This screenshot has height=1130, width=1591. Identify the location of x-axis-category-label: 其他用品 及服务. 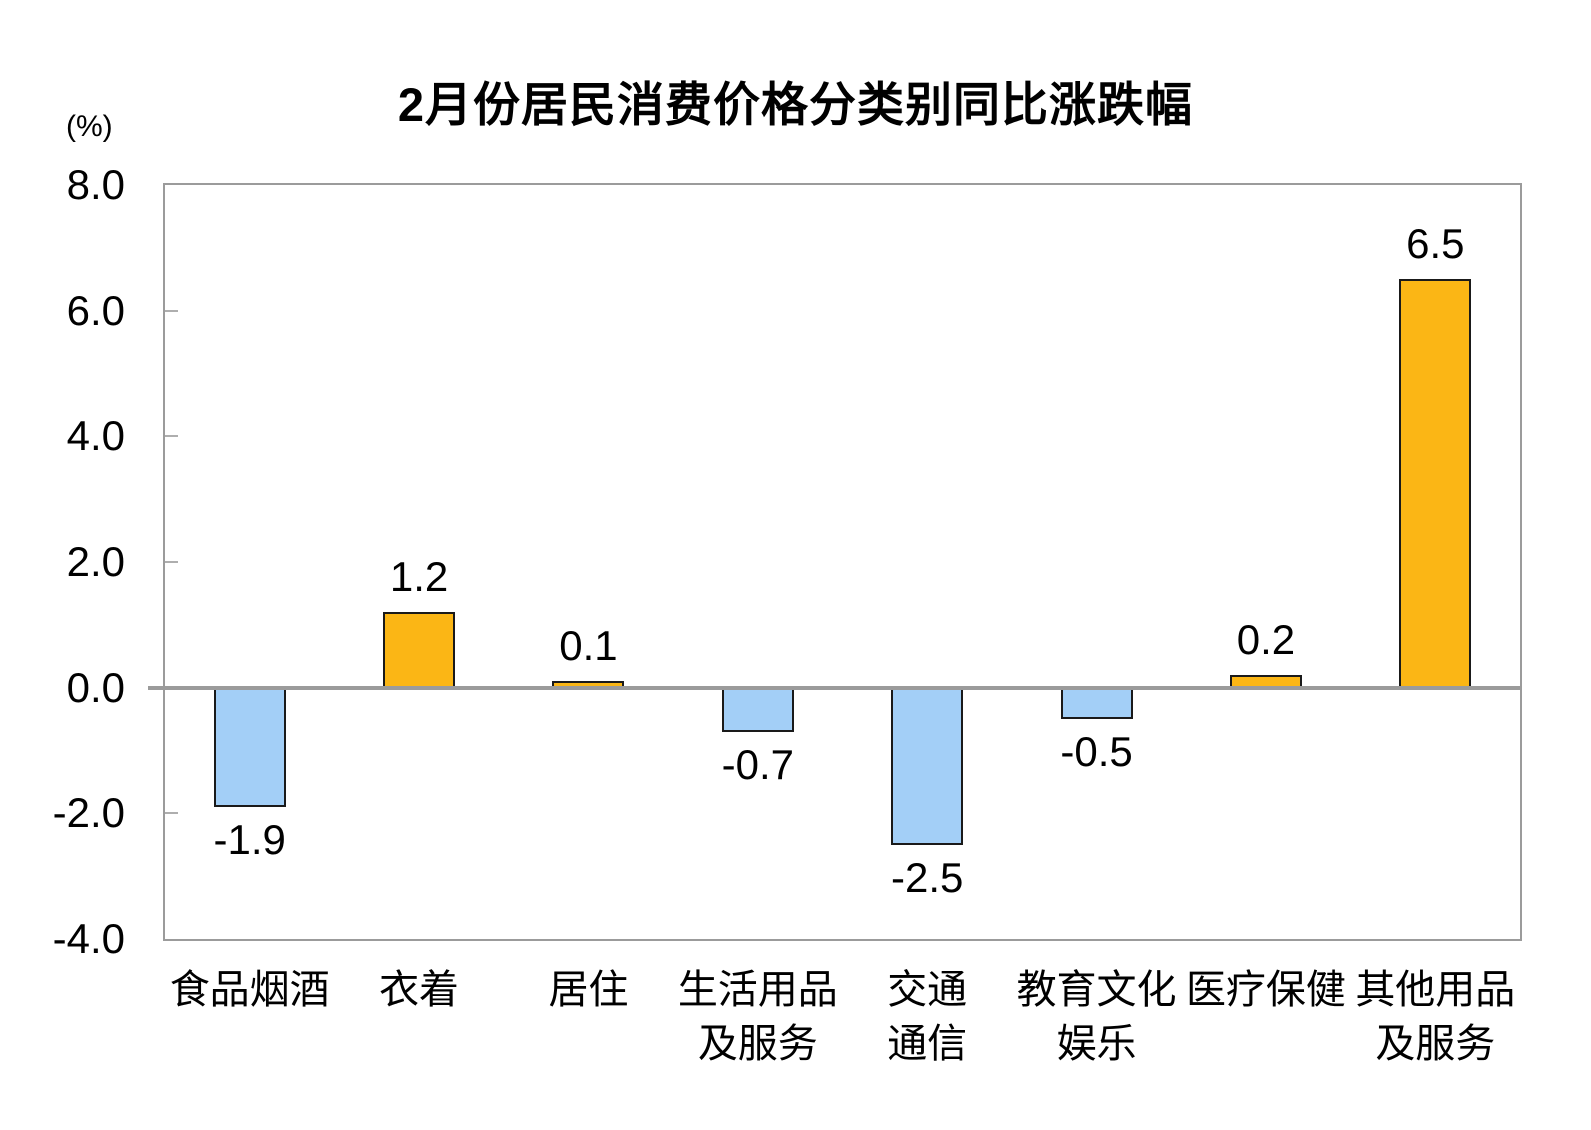
(1435, 1017).